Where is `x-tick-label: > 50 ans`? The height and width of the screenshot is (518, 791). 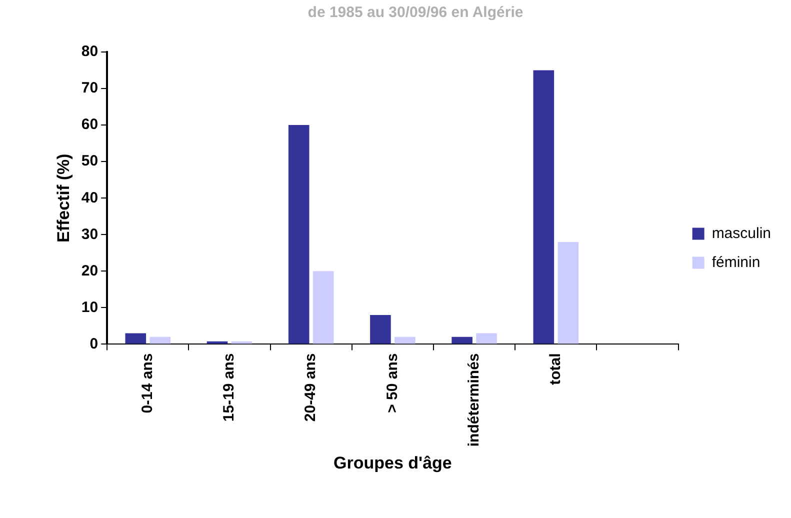 x-tick-label: > 50 ans is located at coordinates (392, 383).